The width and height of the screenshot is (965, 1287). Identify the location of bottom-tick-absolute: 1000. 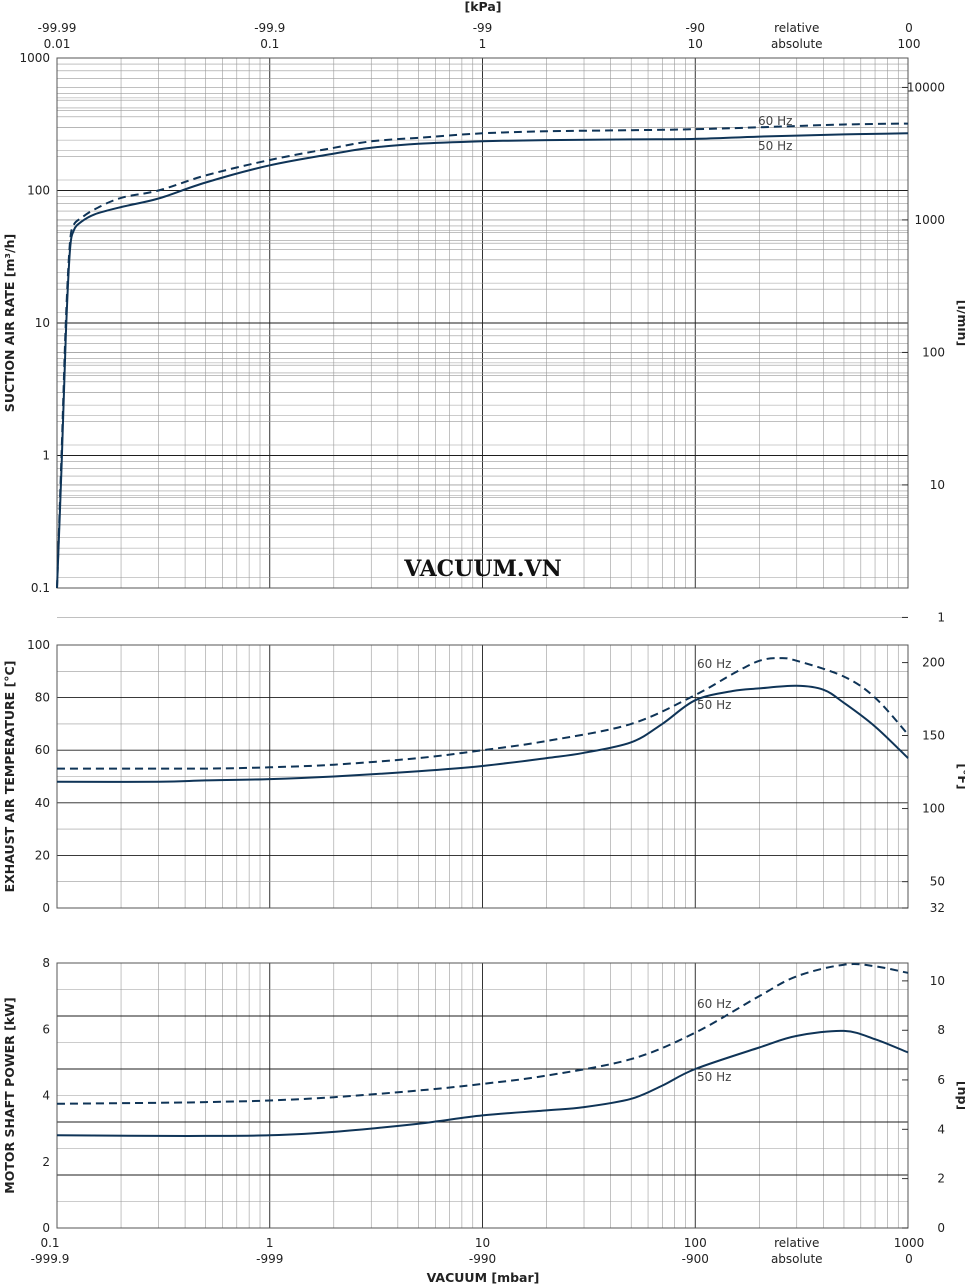
(909, 1243).